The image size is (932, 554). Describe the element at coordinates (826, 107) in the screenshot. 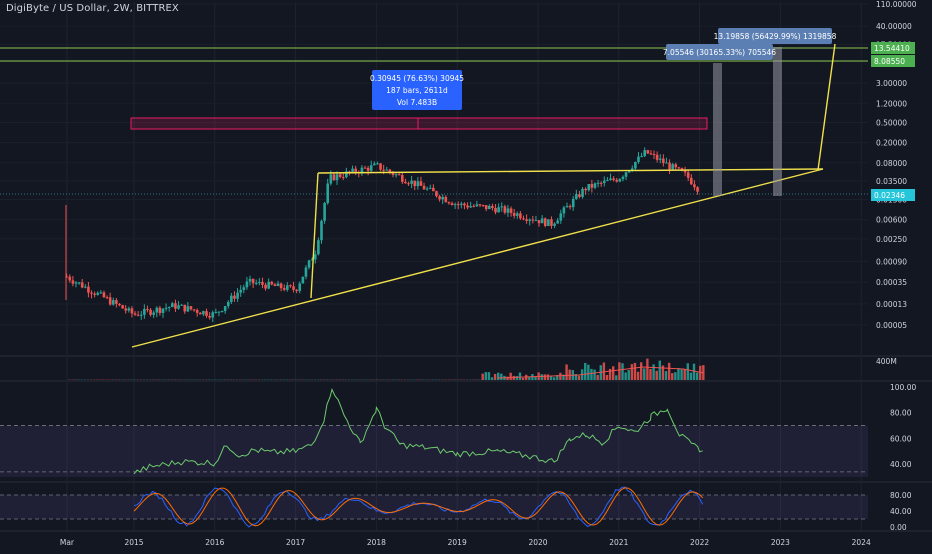

I see `trendline-projection` at that location.